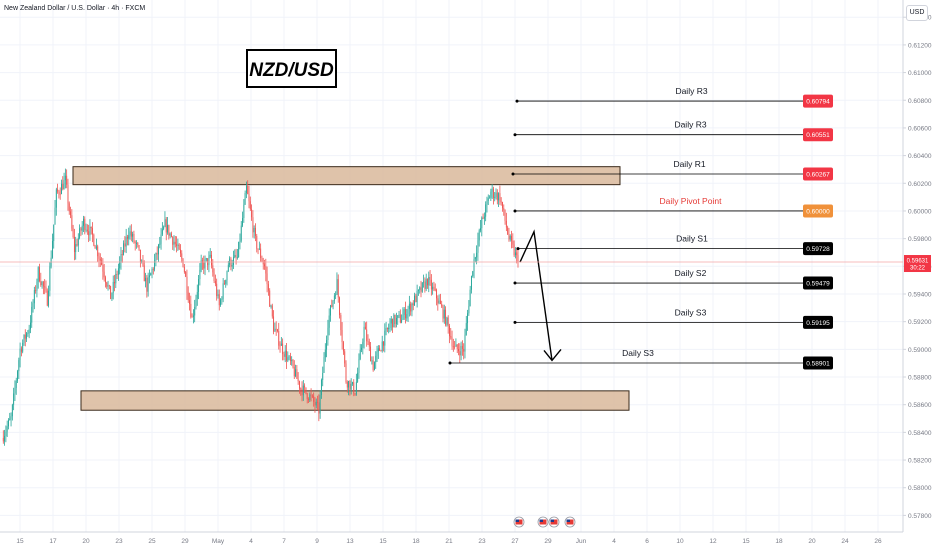 This screenshot has height=555, width=932. What do you see at coordinates (691, 201) in the screenshot?
I see `level-label: Daily Pivot Point` at bounding box center [691, 201].